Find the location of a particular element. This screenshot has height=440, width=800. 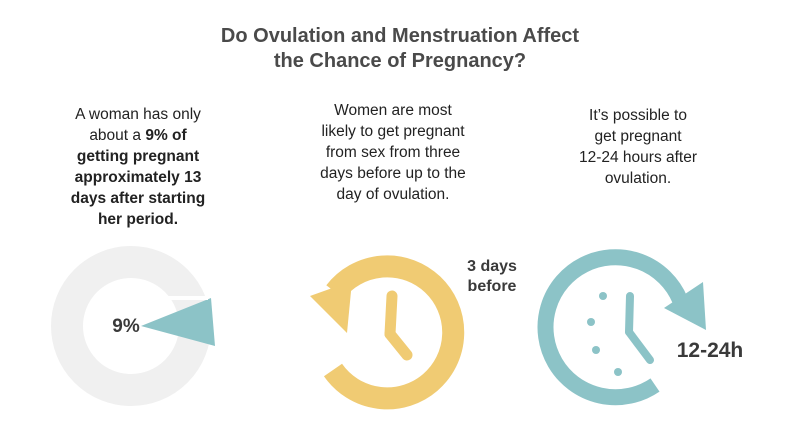

clock-arc is located at coordinates (394, 332).